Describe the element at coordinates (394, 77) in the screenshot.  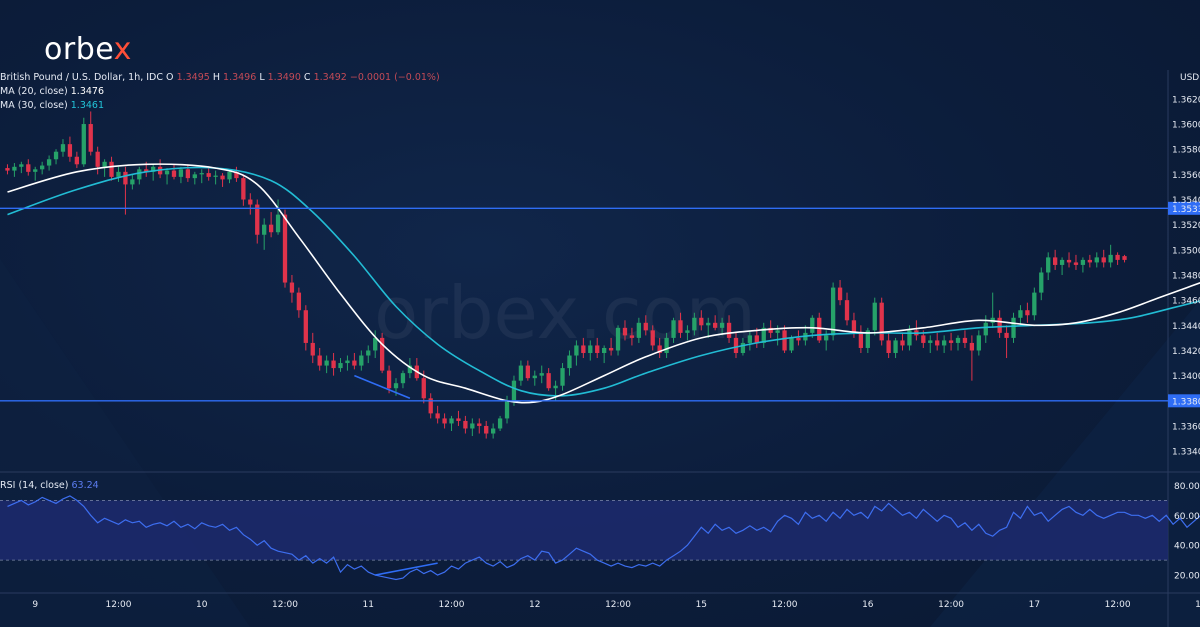
I see `change-value: −0.0001 (−0.01%)` at that location.